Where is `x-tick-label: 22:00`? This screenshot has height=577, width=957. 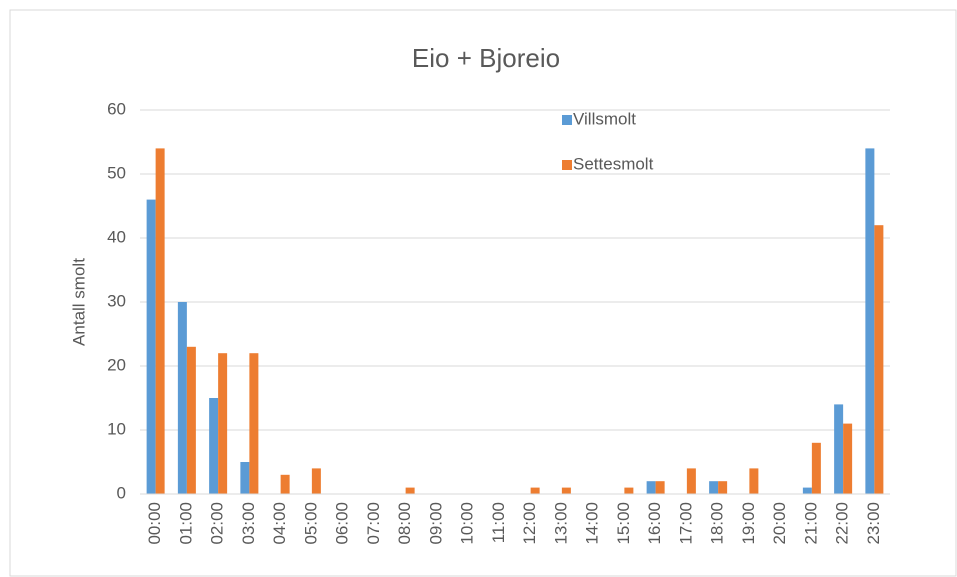 x-tick-label: 22:00 is located at coordinates (842, 523).